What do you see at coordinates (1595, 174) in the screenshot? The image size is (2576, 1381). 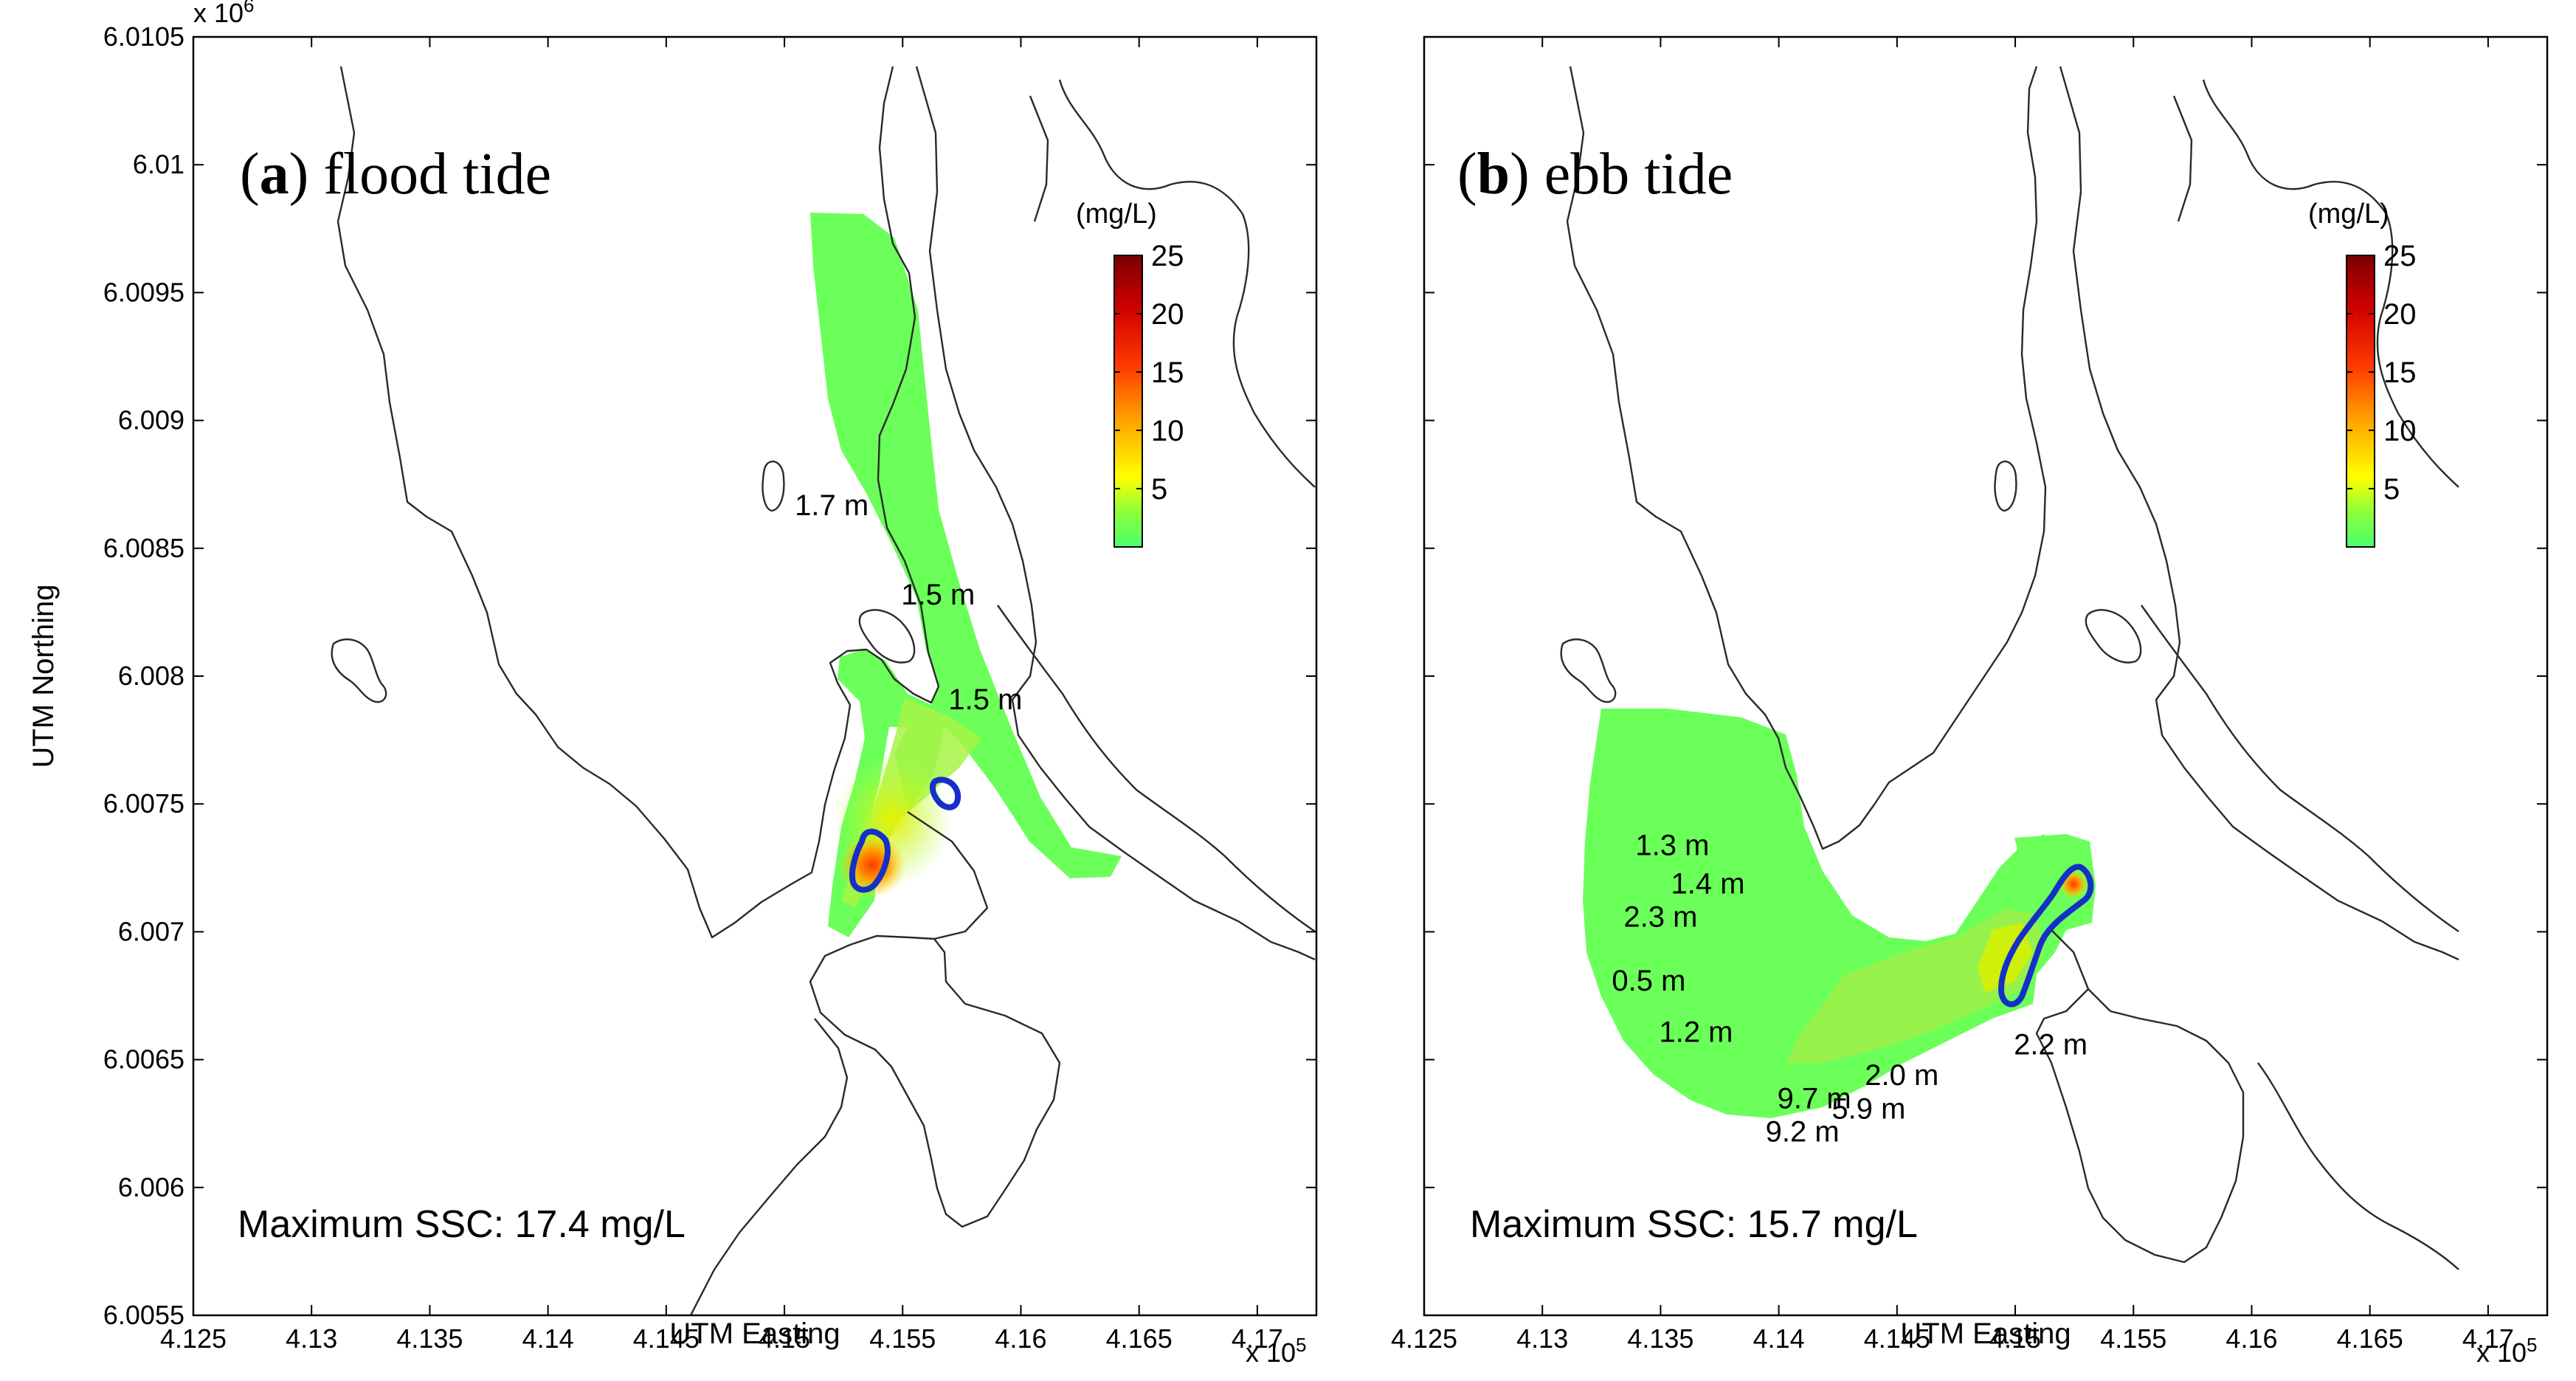 I see `panel-title-b: (b) ebb tide` at bounding box center [1595, 174].